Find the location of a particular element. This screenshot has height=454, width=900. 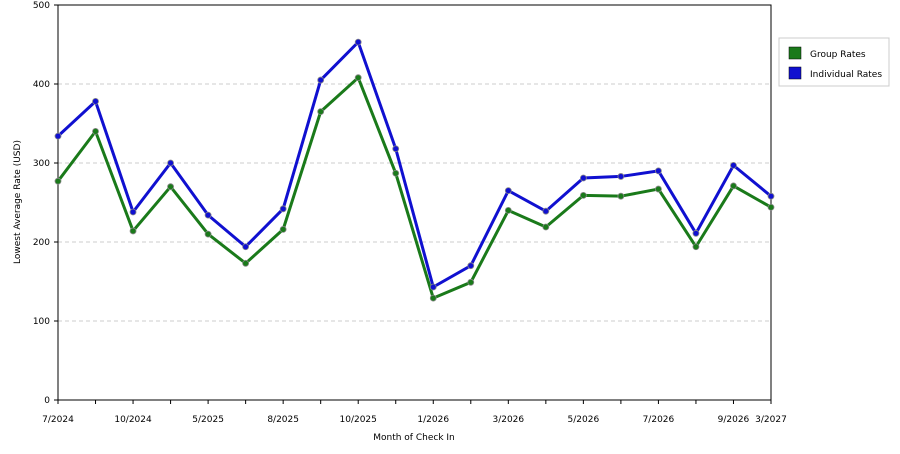

y-tick-label: 400 is located at coordinates (41, 85).